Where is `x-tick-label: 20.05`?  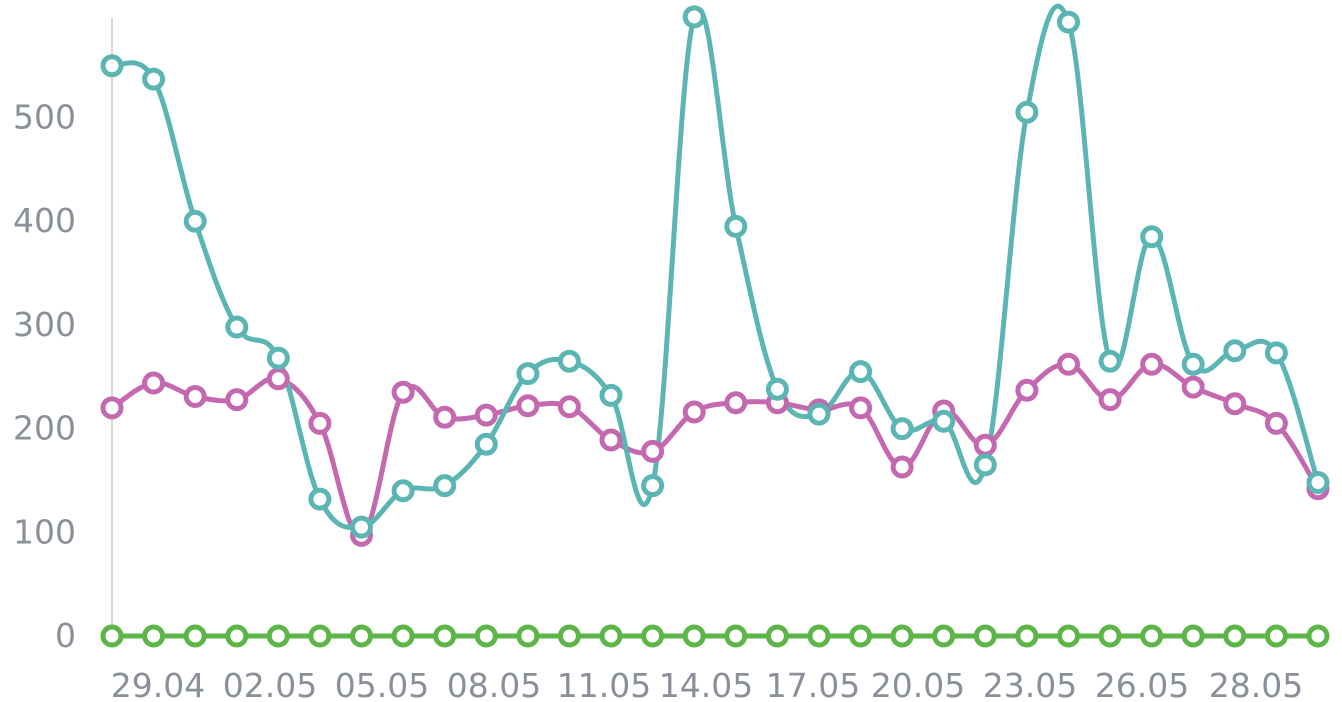 x-tick-label: 20.05 is located at coordinates (918, 684).